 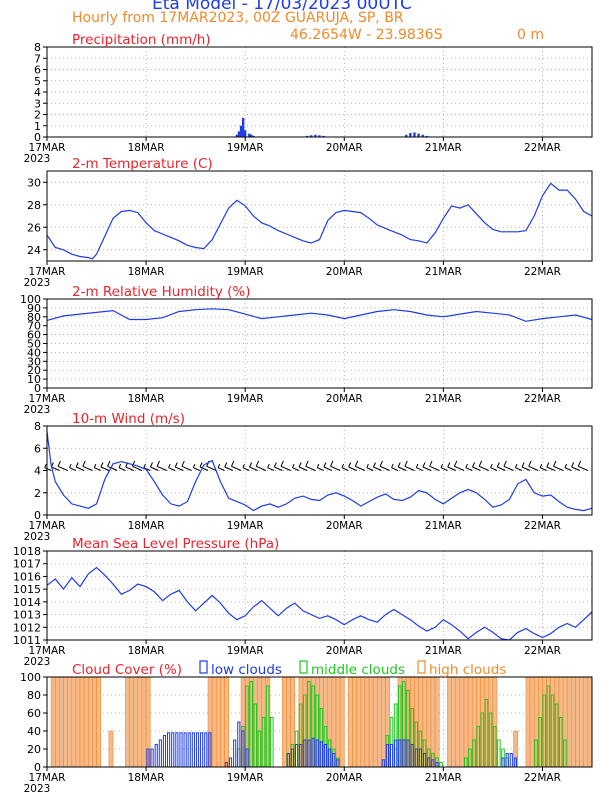 What do you see at coordinates (127, 670) in the screenshot?
I see `panel-title: Cloud Cover (%)` at bounding box center [127, 670].